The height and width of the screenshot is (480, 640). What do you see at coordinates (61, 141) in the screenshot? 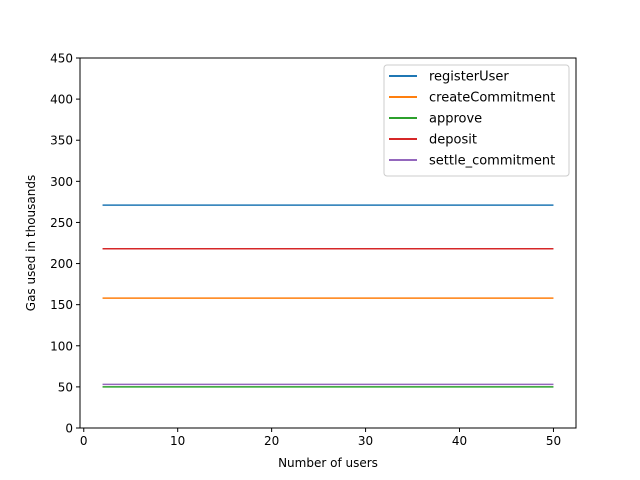
I see `y-tick-label: 350` at bounding box center [61, 141].